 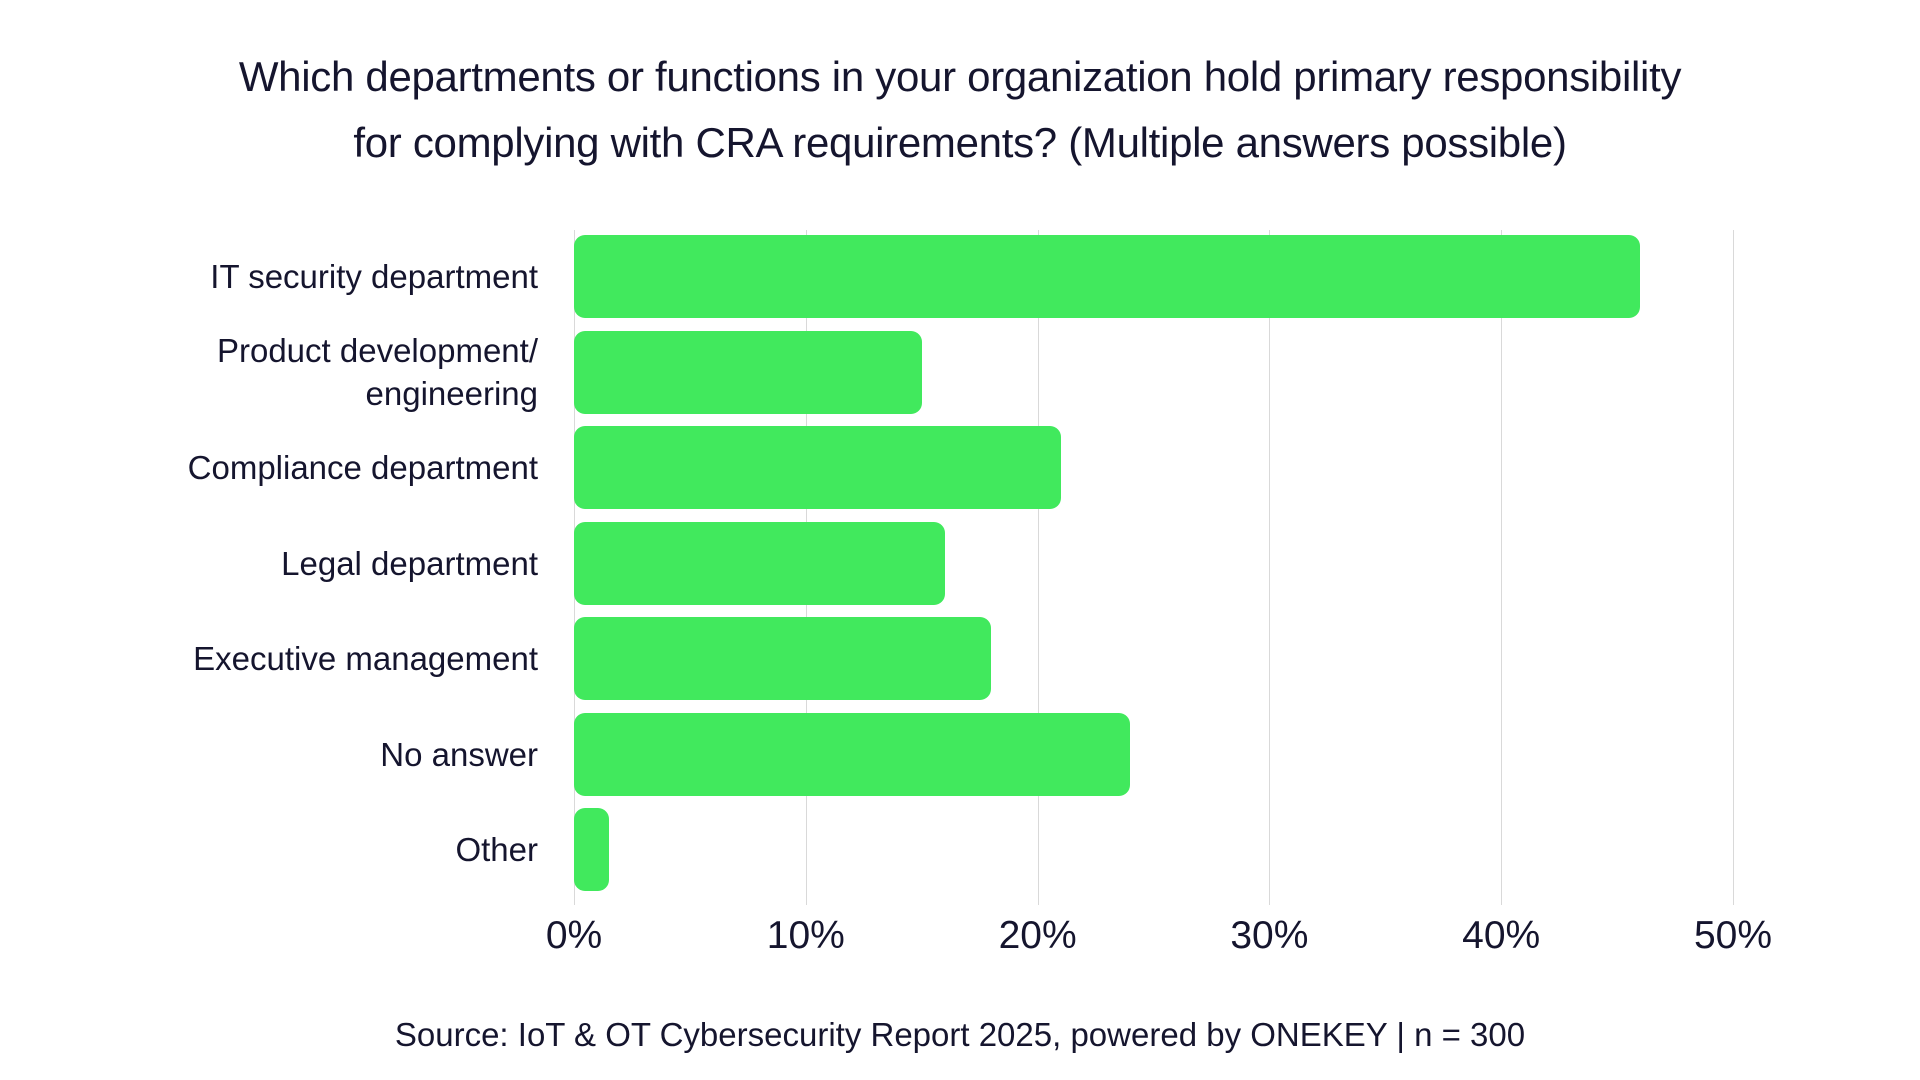 What do you see at coordinates (309, 754) in the screenshot?
I see `category-label: No answer` at bounding box center [309, 754].